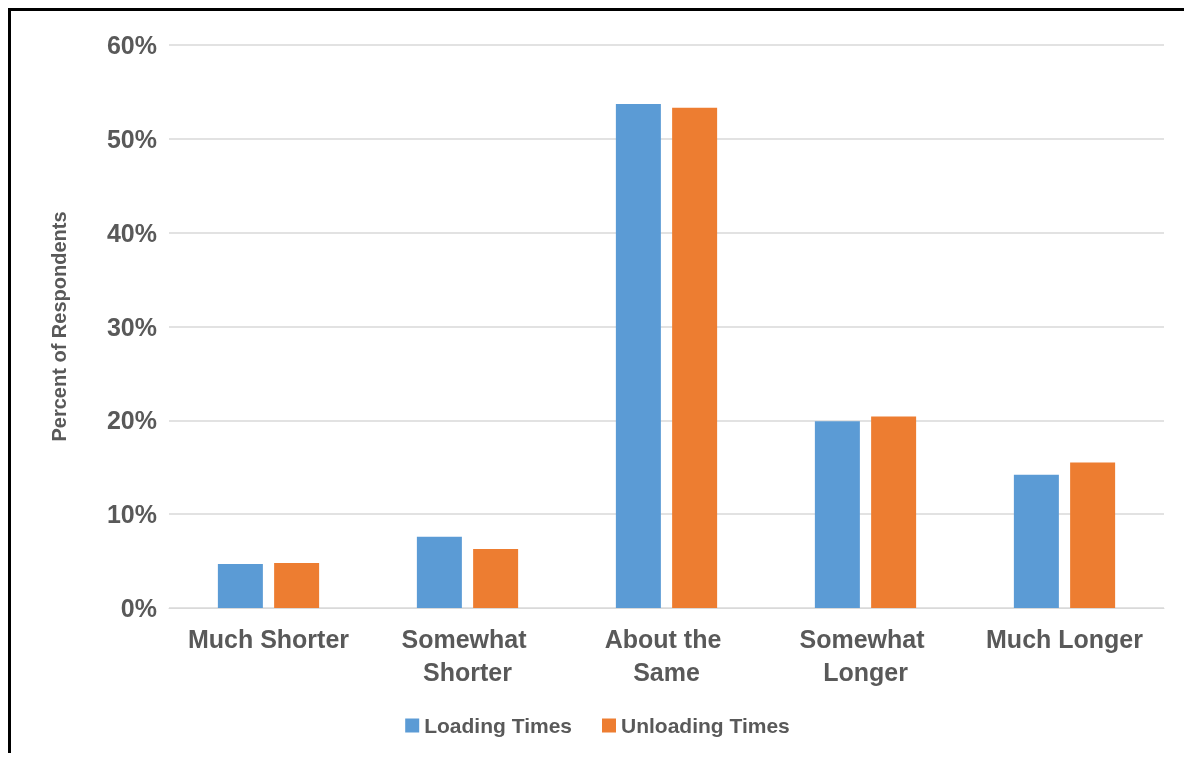  Describe the element at coordinates (131, 45) in the screenshot. I see `y-tick-label: 60%` at that location.